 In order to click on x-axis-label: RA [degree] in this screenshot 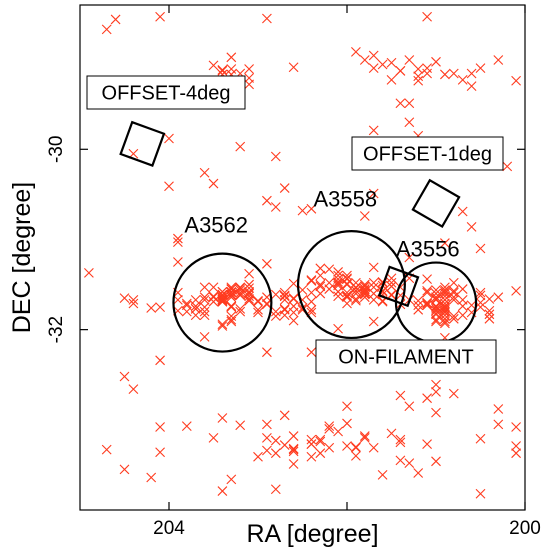, I will do `click(312, 534)`.